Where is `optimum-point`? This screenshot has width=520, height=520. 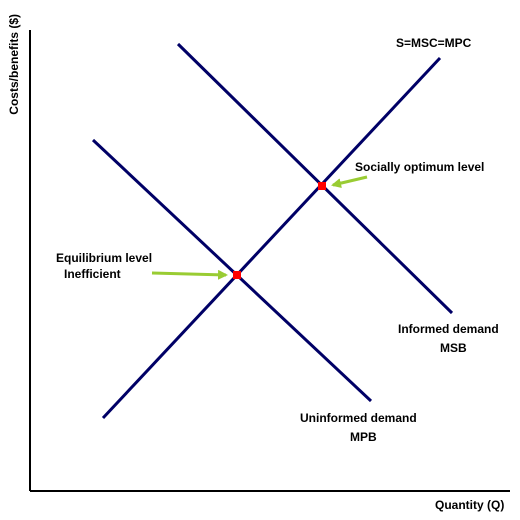
optimum-point is located at coordinates (322, 186).